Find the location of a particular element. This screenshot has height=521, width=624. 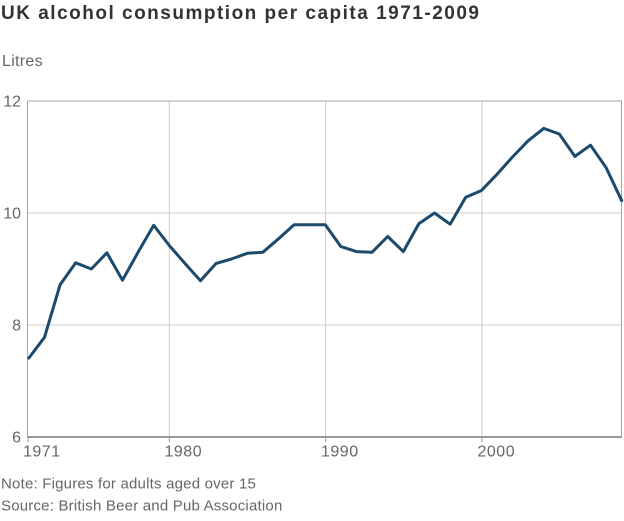

svg-text: 8 is located at coordinates (16, 326).